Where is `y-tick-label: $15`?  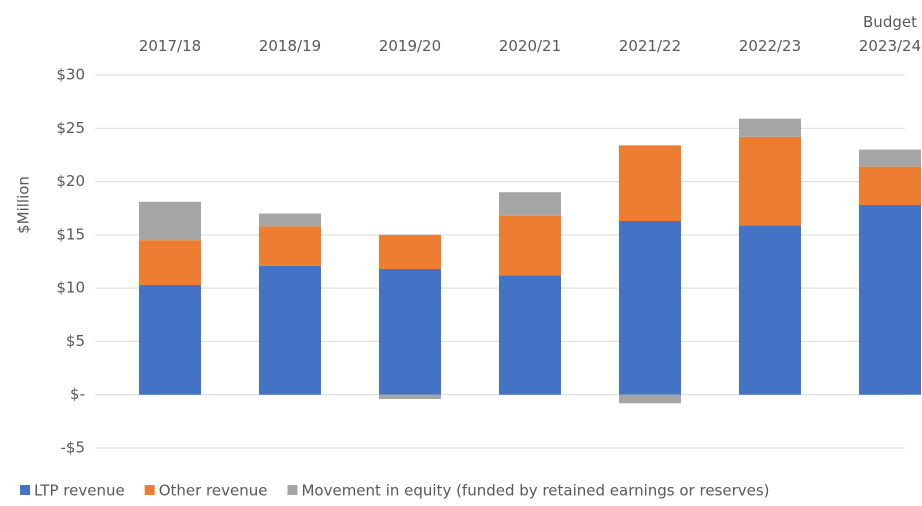
y-tick-label: $15 is located at coordinates (70, 234).